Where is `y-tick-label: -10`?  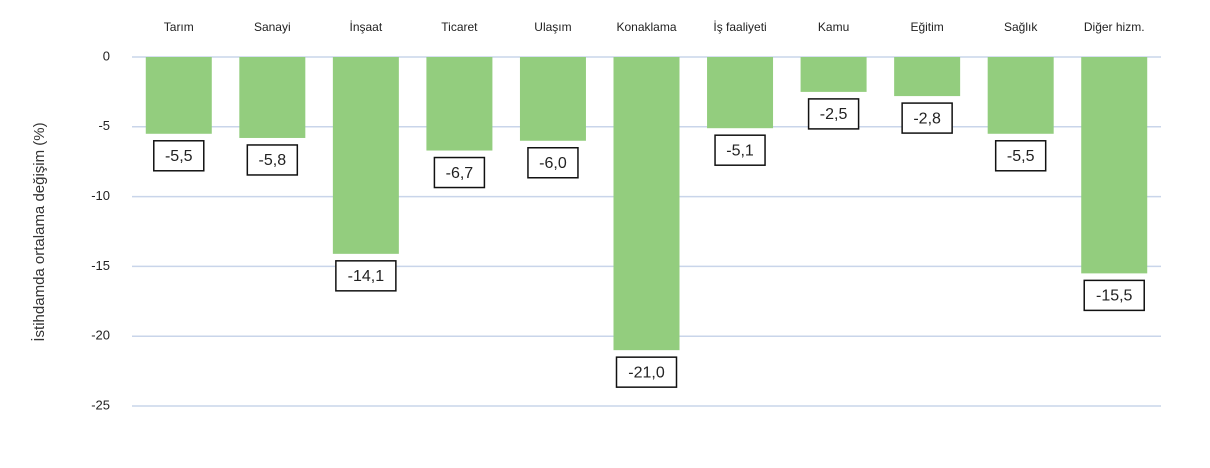
y-tick-label: -10 is located at coordinates (100, 195).